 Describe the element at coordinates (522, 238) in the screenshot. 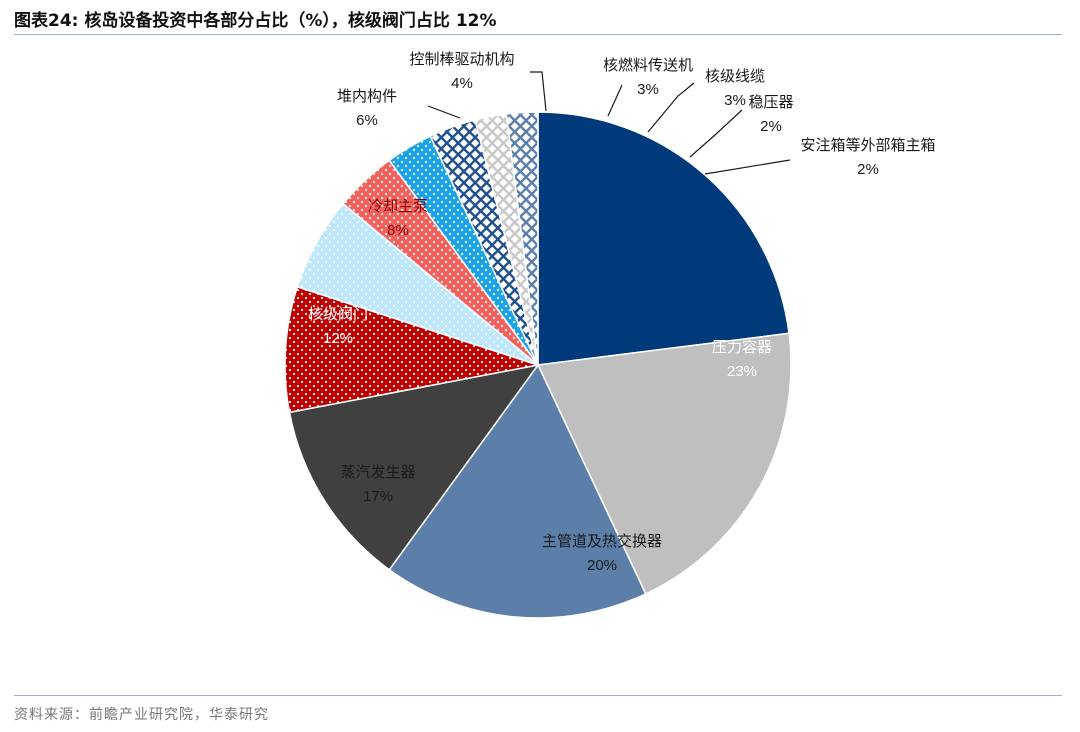

I see `pie-slice-safety-injection-tank` at that location.